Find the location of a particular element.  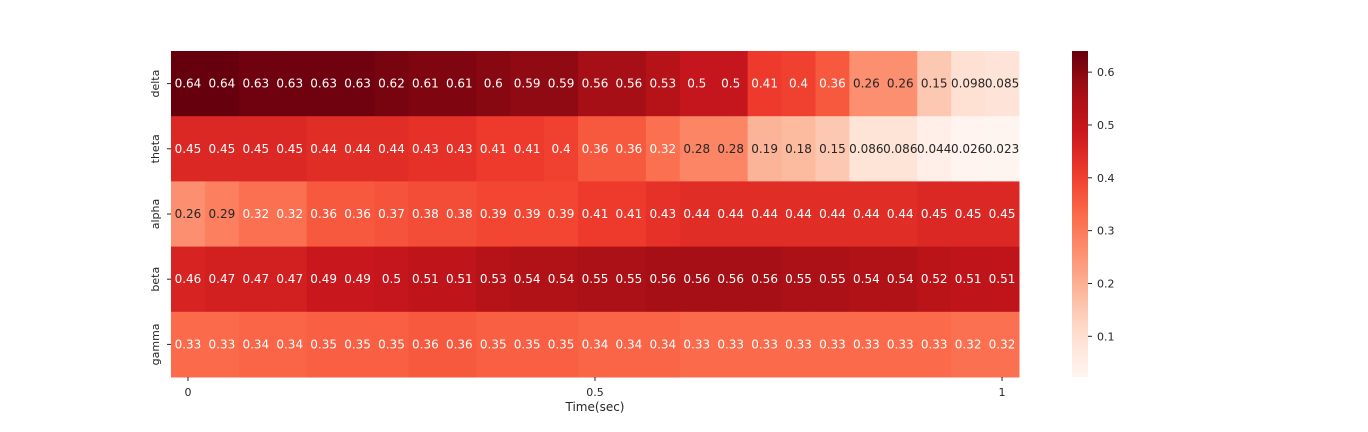

row-label: beta is located at coordinates (155, 279).